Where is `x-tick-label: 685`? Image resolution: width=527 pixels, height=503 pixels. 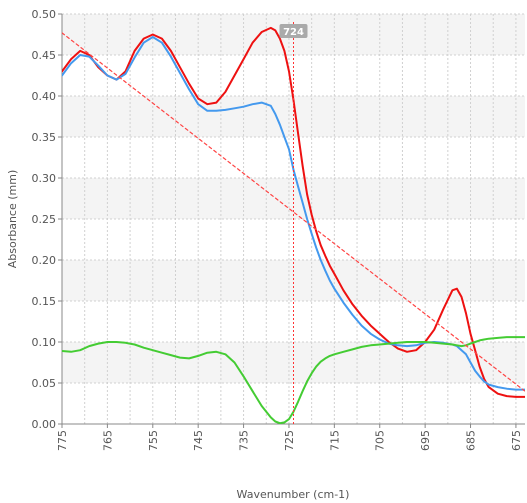
x-tick-label: 685 is located at coordinates (471, 440).